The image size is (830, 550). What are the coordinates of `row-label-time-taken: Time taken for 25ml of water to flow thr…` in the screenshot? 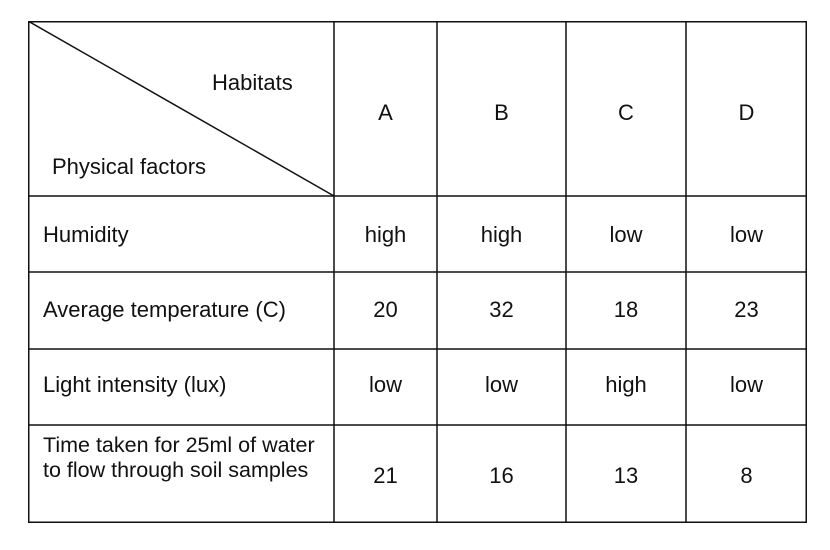 It's located at (179, 457).